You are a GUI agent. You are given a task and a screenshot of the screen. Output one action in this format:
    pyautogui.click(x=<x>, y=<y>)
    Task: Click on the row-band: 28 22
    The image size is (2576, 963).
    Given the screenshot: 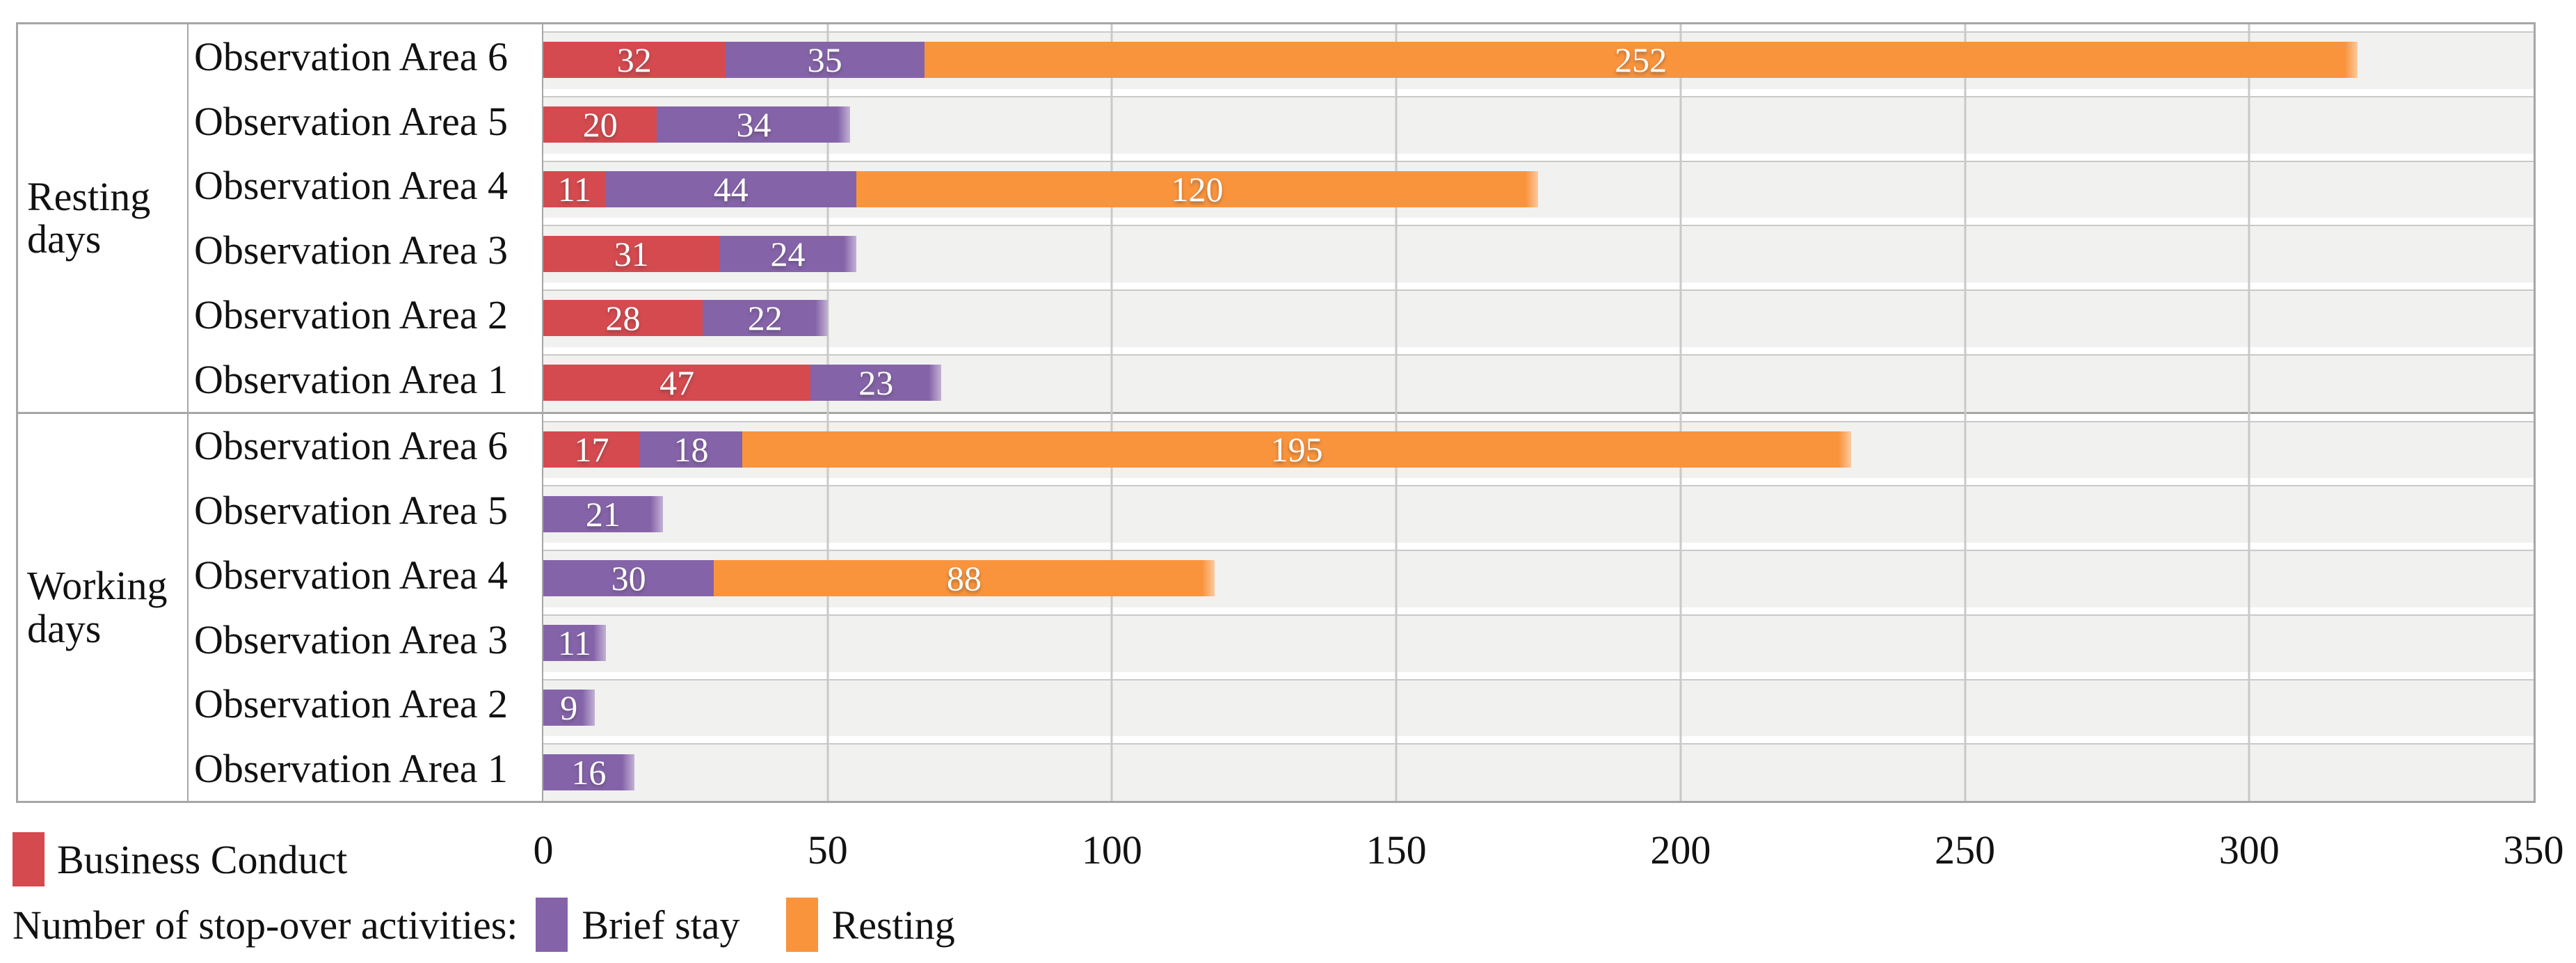 What is the action you would take?
    pyautogui.click(x=1538, y=314)
    